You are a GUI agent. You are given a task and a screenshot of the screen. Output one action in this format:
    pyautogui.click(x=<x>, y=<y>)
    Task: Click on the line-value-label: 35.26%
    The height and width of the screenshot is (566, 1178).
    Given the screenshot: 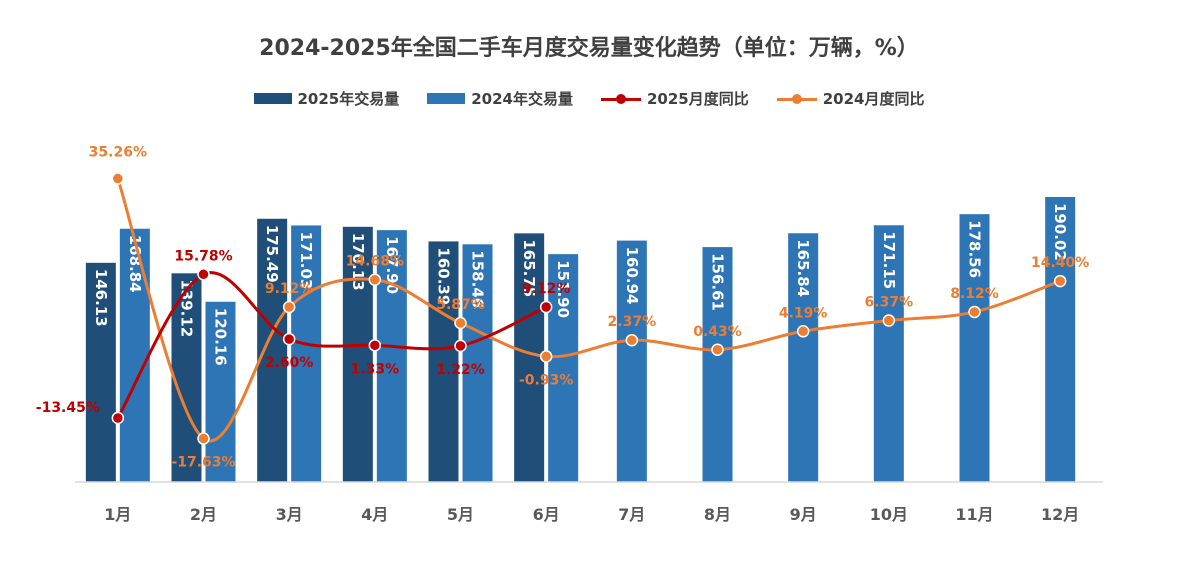 What is the action you would take?
    pyautogui.click(x=118, y=153)
    